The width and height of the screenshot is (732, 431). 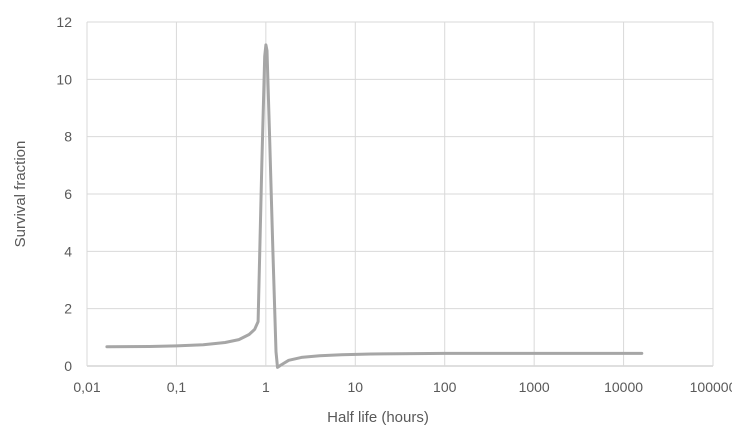 What do you see at coordinates (68, 366) in the screenshot?
I see `y-tick-label: 0` at bounding box center [68, 366].